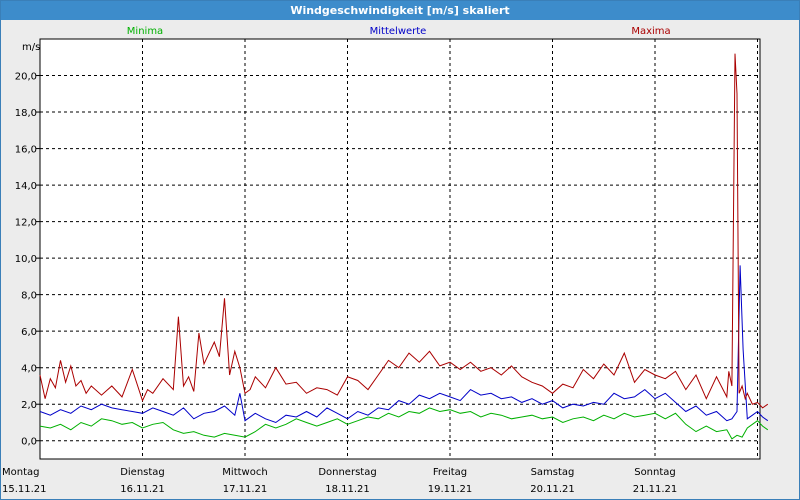 The height and width of the screenshot is (500, 800). What do you see at coordinates (655, 489) in the screenshot?
I see `x-tick-date: 21.11.21` at bounding box center [655, 489].